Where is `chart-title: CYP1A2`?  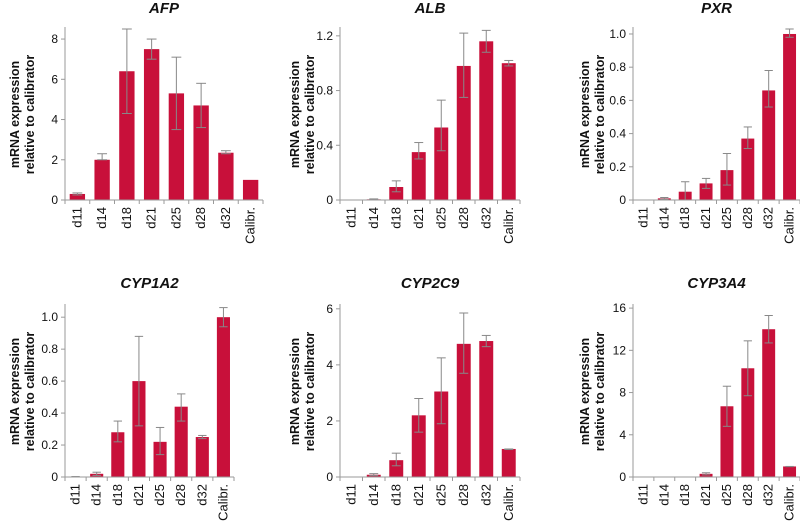 chart-title: CYP1A2 is located at coordinates (149, 283).